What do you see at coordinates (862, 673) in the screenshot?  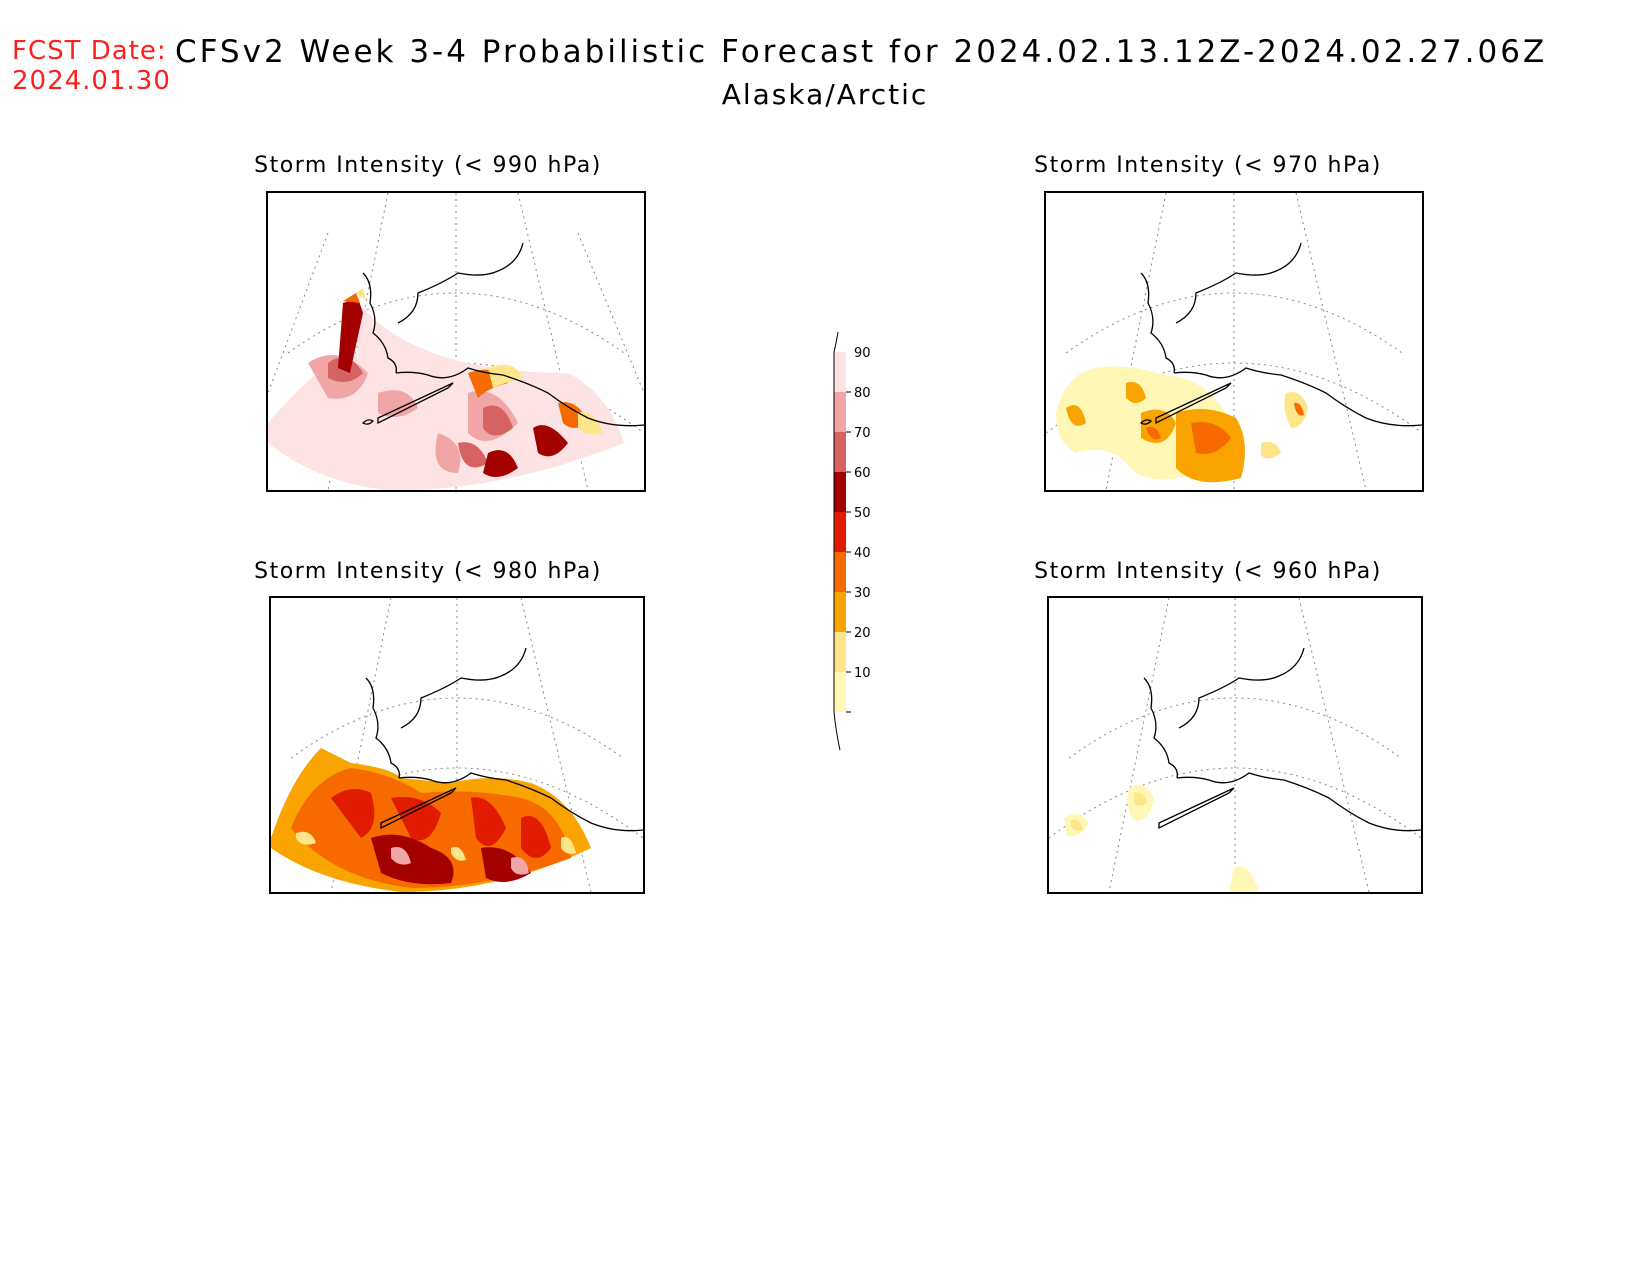 I see `colorbar-label: 10` at bounding box center [862, 673].